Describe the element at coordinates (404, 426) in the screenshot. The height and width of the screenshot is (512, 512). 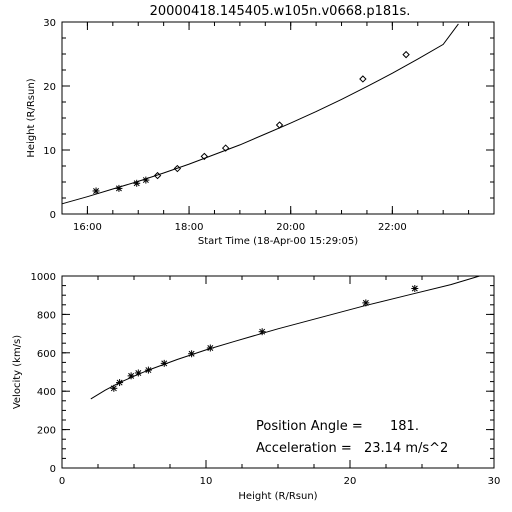
I see `position-angle-value: 181.` at that location.